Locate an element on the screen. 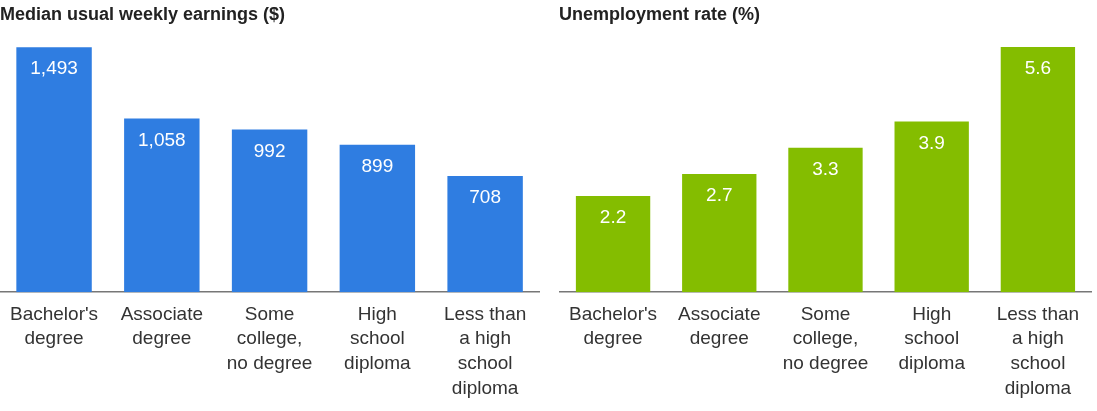 Image resolution: width=1097 pixels, height=411 pixels. data-label: 2.2 is located at coordinates (613, 217).